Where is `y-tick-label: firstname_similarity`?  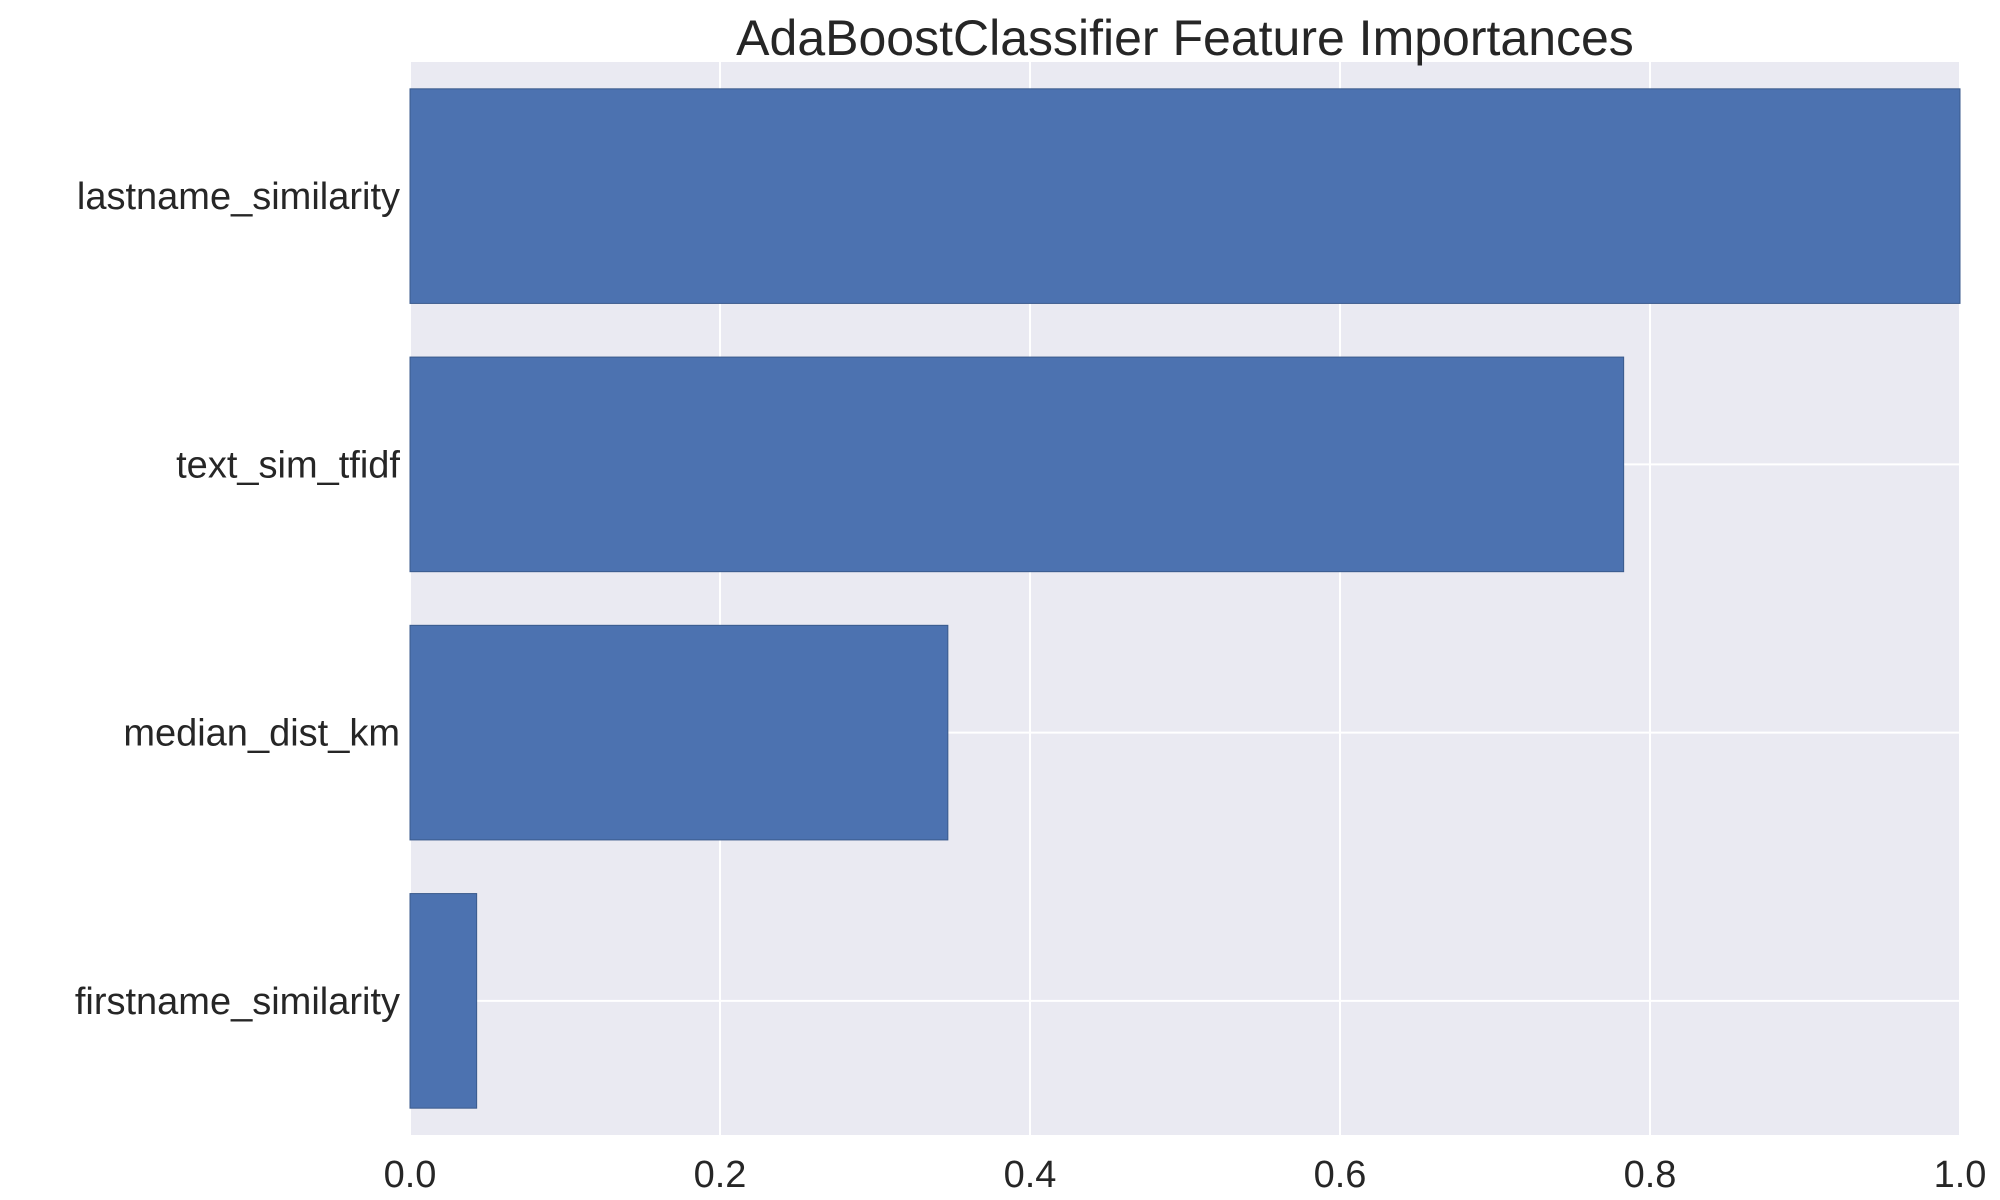
y-tick-label: firstname_similarity is located at coordinates (237, 1002).